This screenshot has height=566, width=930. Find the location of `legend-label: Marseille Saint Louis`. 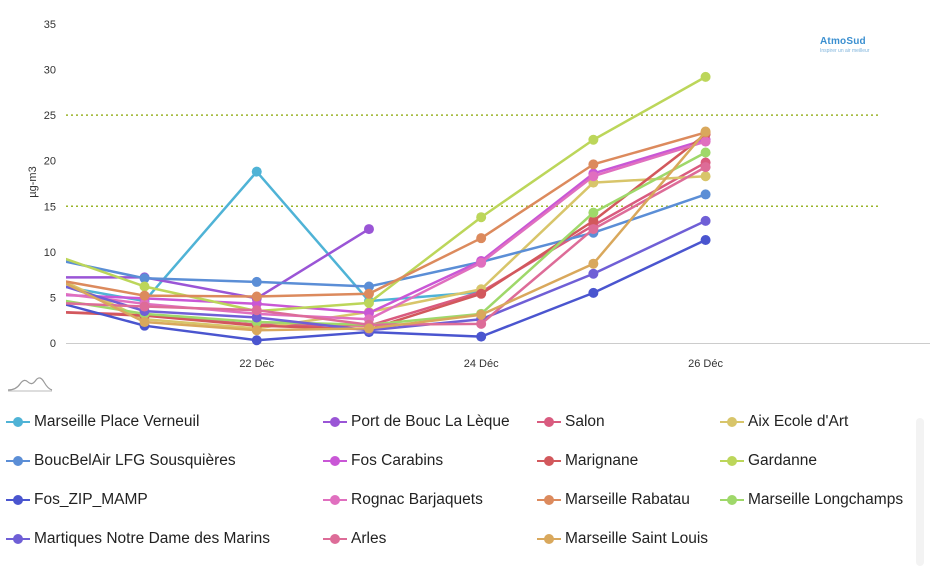

legend-label: Marseille Saint Louis is located at coordinates (637, 538).